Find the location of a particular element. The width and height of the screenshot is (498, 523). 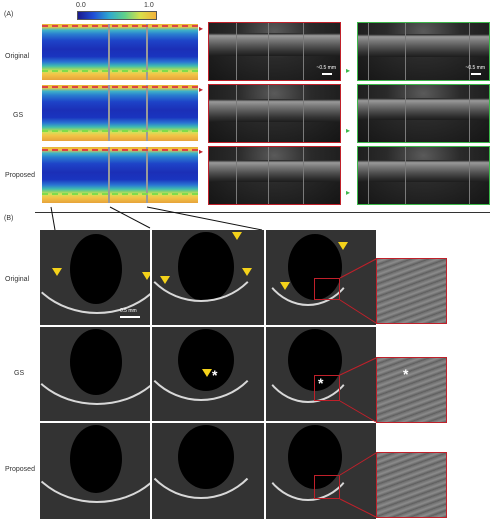

bscan-red-gs is located at coordinates (274, 113).